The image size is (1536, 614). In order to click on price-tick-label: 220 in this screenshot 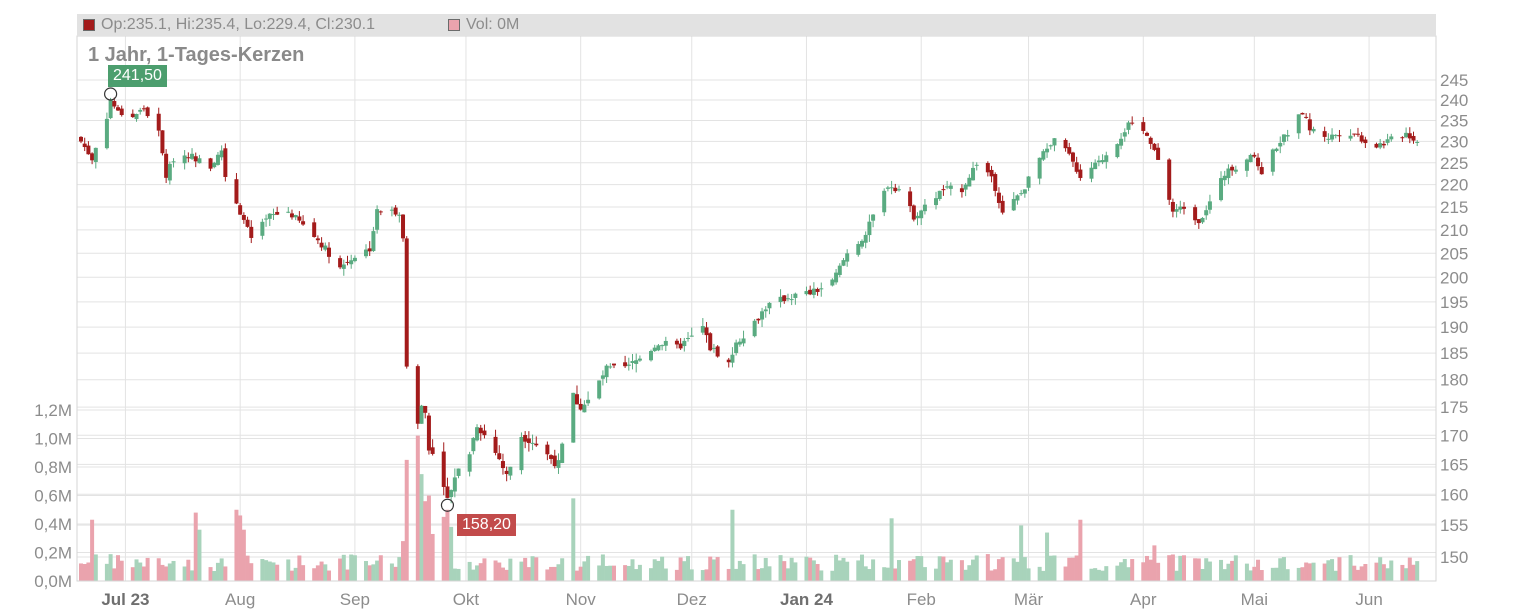, I will do `click(1454, 185)`.